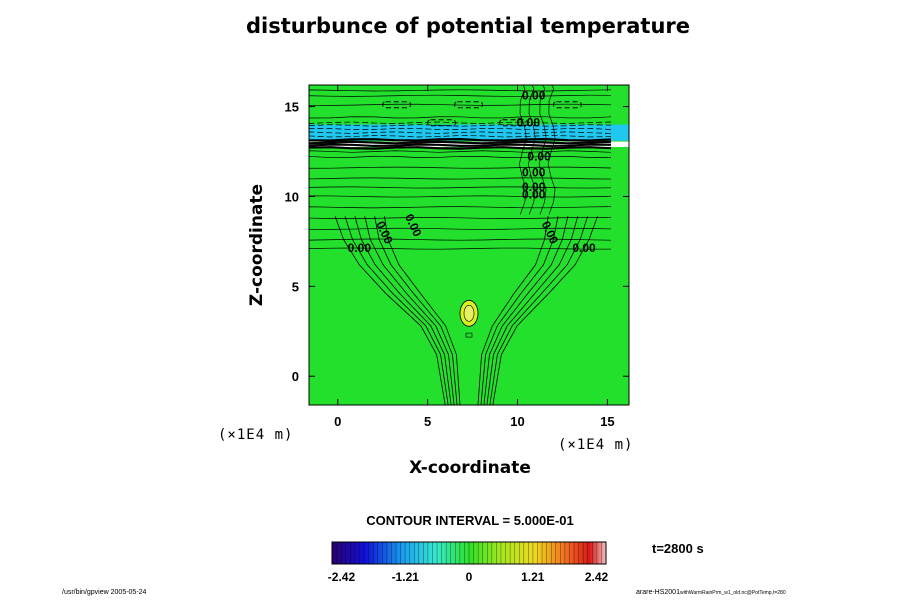 The image size is (900, 600). I want to click on y-tick-label: 5, so click(295, 286).